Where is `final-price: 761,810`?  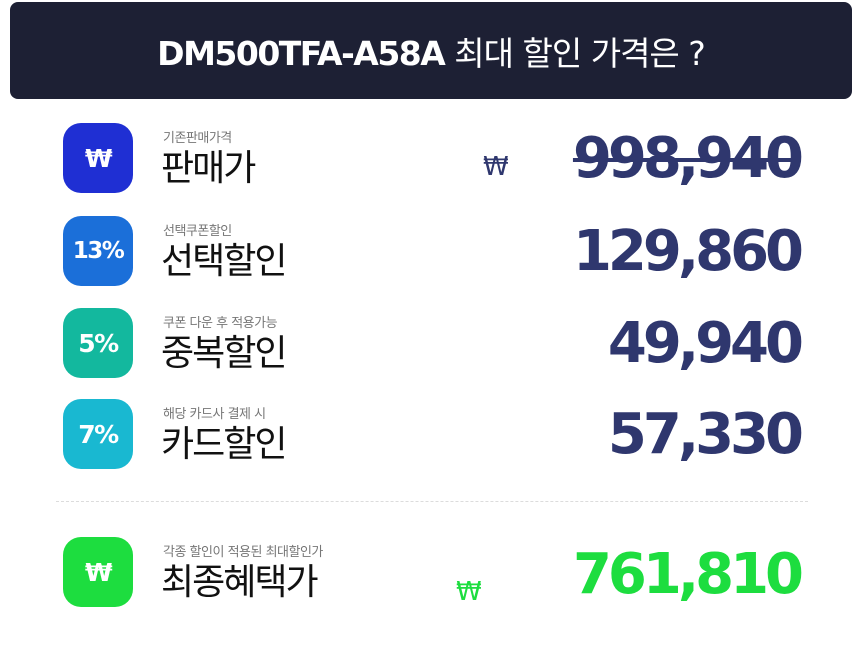 final-price: 761,810 is located at coordinates (688, 574).